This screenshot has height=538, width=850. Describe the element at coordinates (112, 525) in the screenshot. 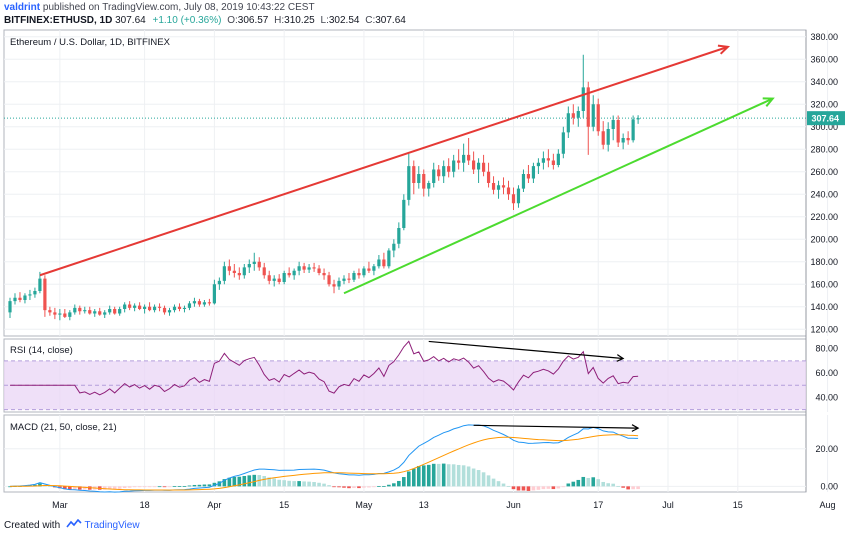

I see `tradingview-brand-link: TradingView` at that location.